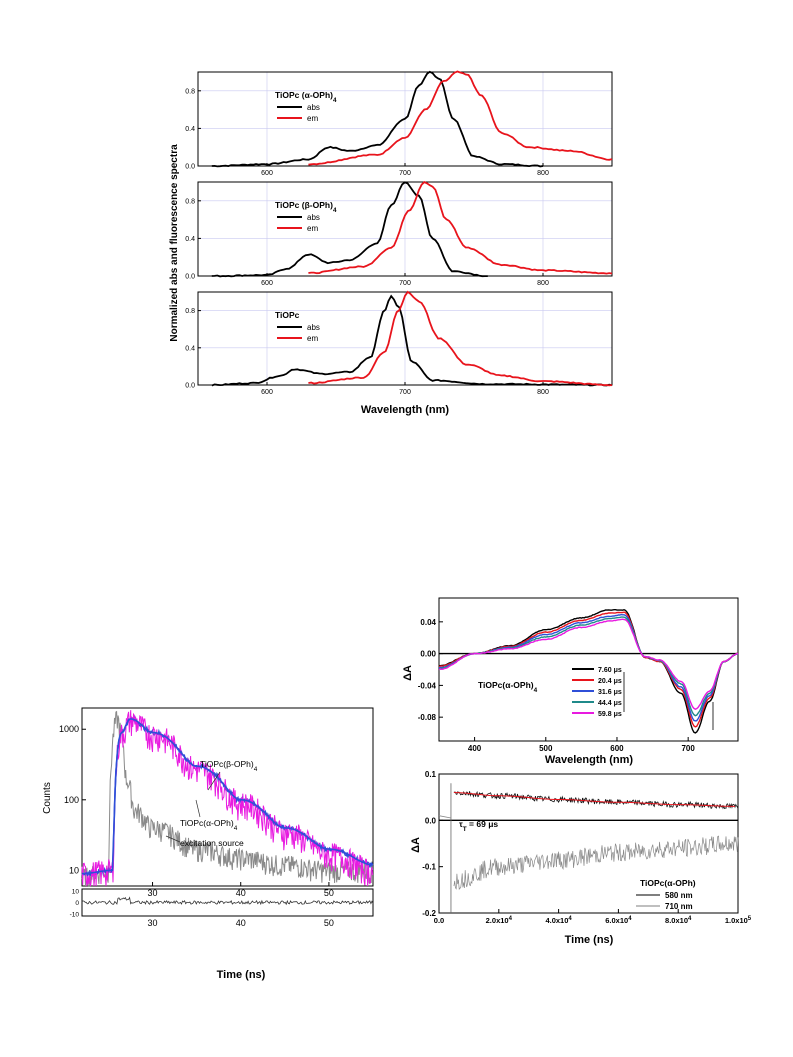  What do you see at coordinates (610, 681) in the screenshot?
I see `legend-label: 20.4 μs` at bounding box center [610, 681].